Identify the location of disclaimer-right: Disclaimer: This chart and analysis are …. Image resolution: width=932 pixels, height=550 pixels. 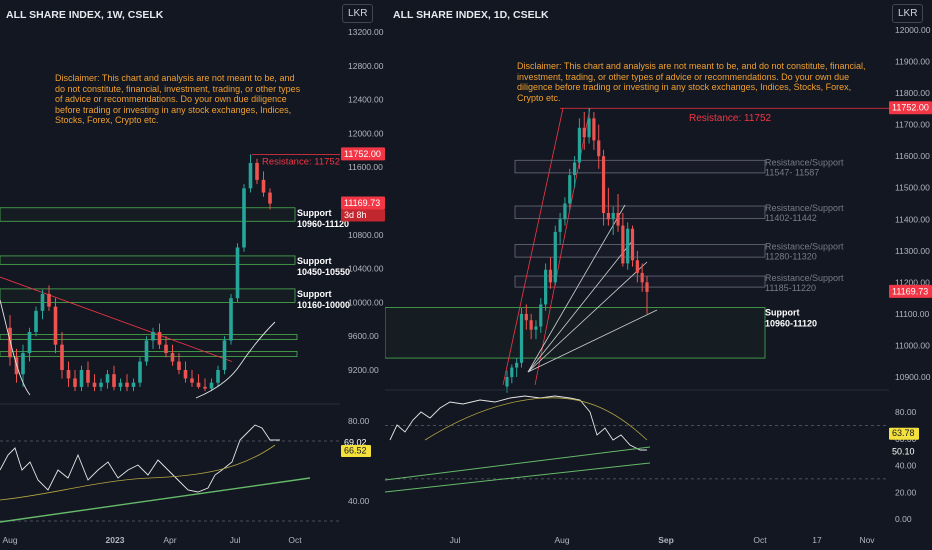
(691, 82).